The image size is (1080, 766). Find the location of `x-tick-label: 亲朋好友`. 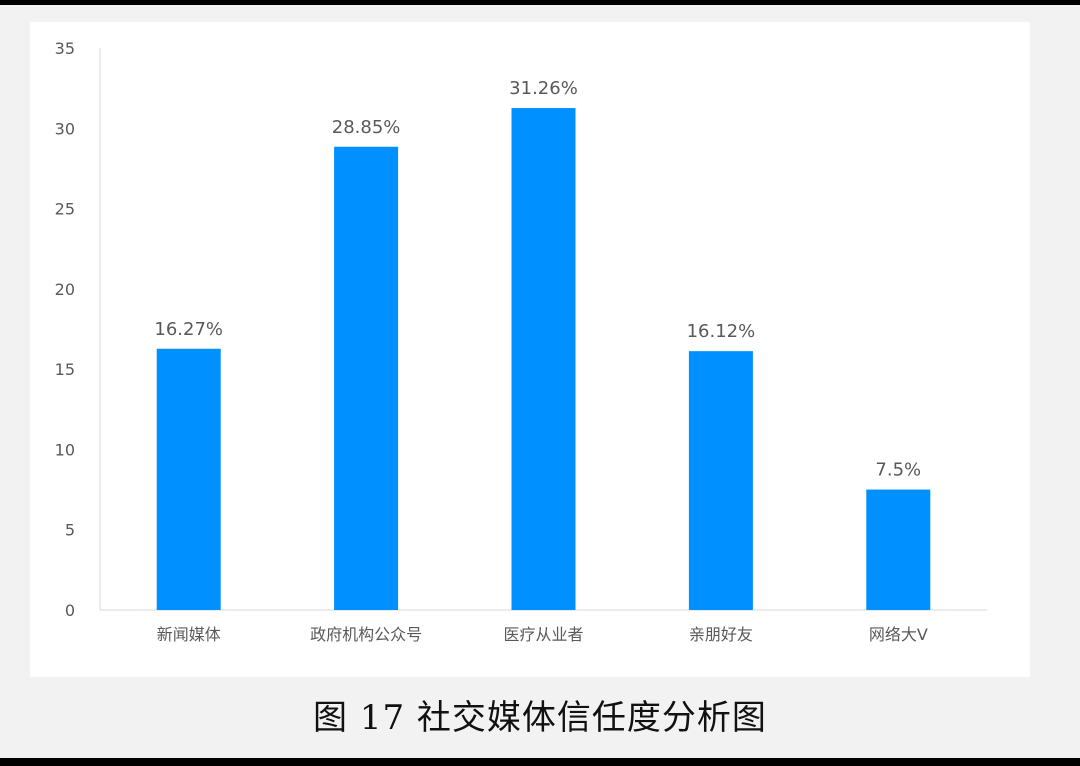

x-tick-label: 亲朋好友 is located at coordinates (721, 634).